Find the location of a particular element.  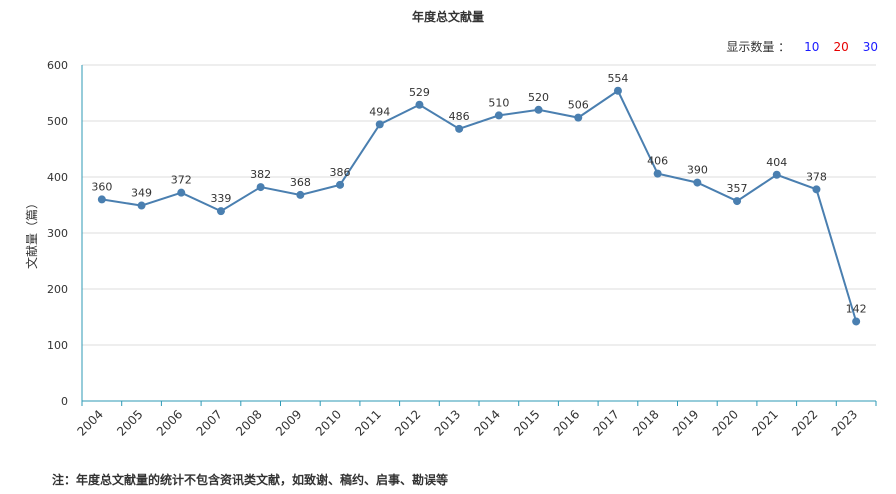

data-label: 404 is located at coordinates (776, 162).